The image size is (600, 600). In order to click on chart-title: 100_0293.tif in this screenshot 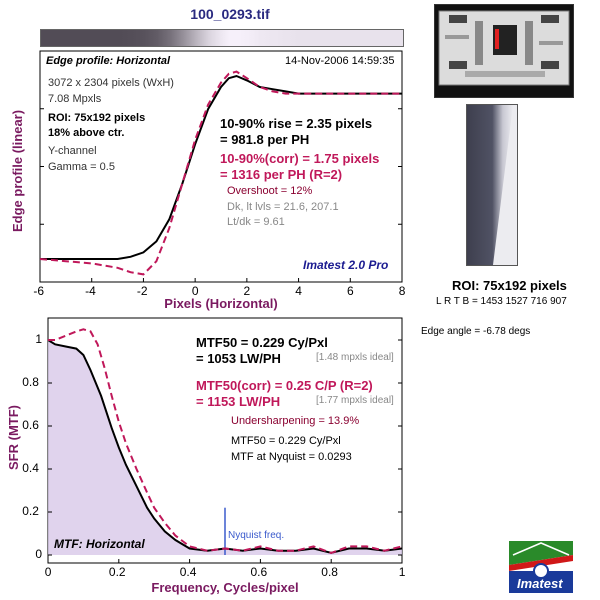, I will do `click(230, 14)`.